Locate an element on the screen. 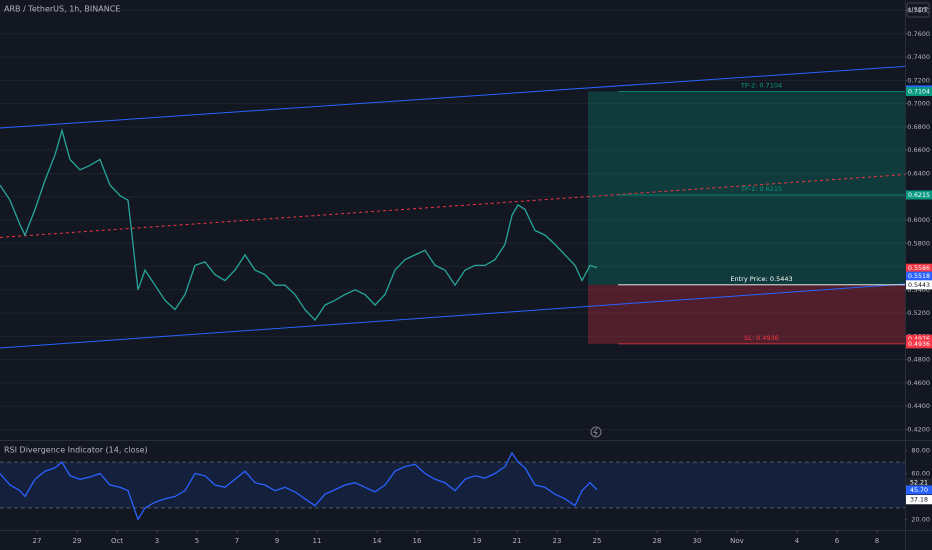  y-tick-label: 0.6800 is located at coordinates (918, 127).